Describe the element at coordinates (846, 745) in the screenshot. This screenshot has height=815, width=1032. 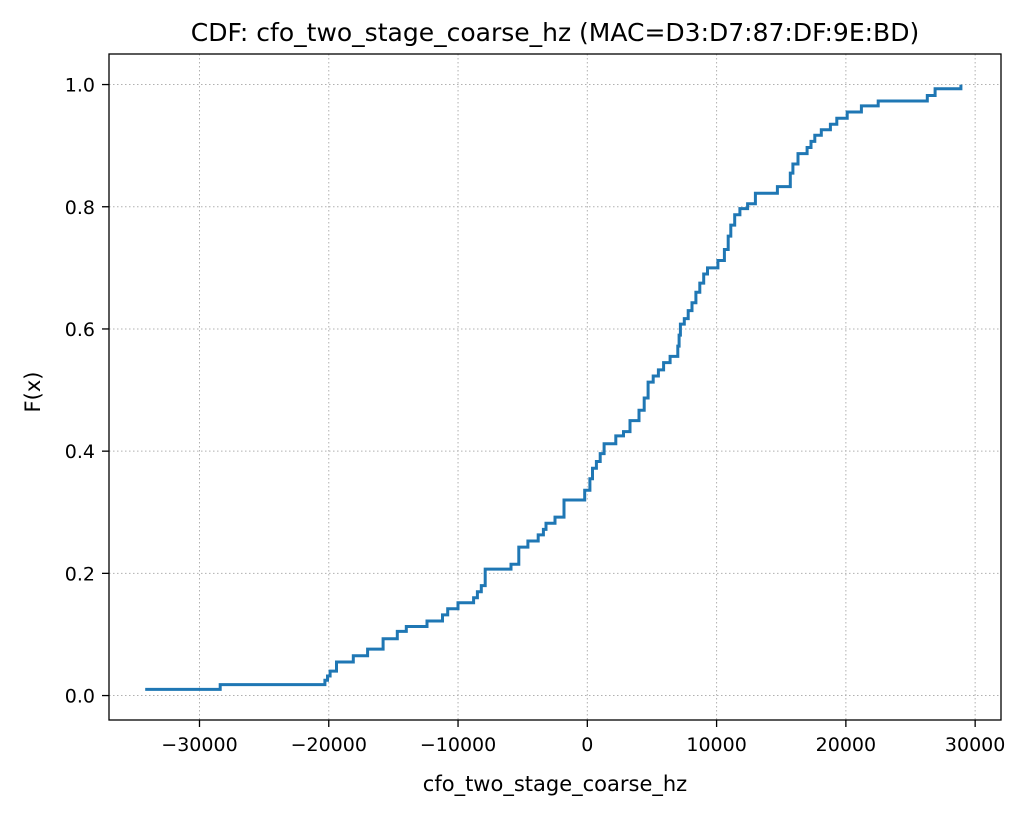
I see `x-tick-label: 20000` at that location.